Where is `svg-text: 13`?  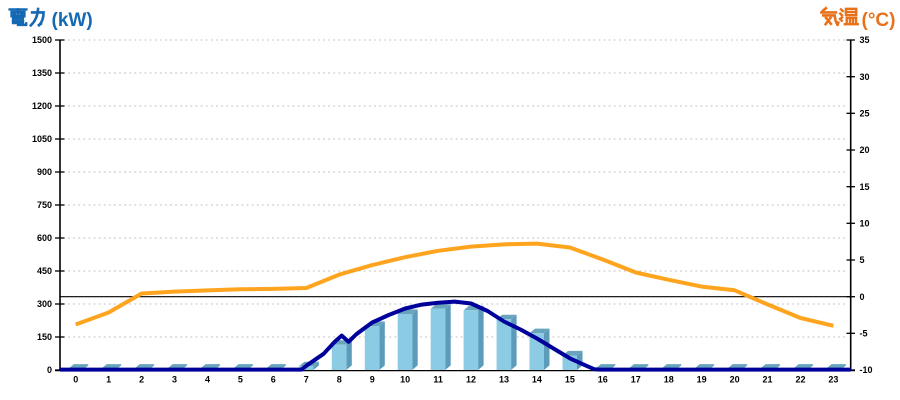
svg-text: 13 is located at coordinates (504, 379).